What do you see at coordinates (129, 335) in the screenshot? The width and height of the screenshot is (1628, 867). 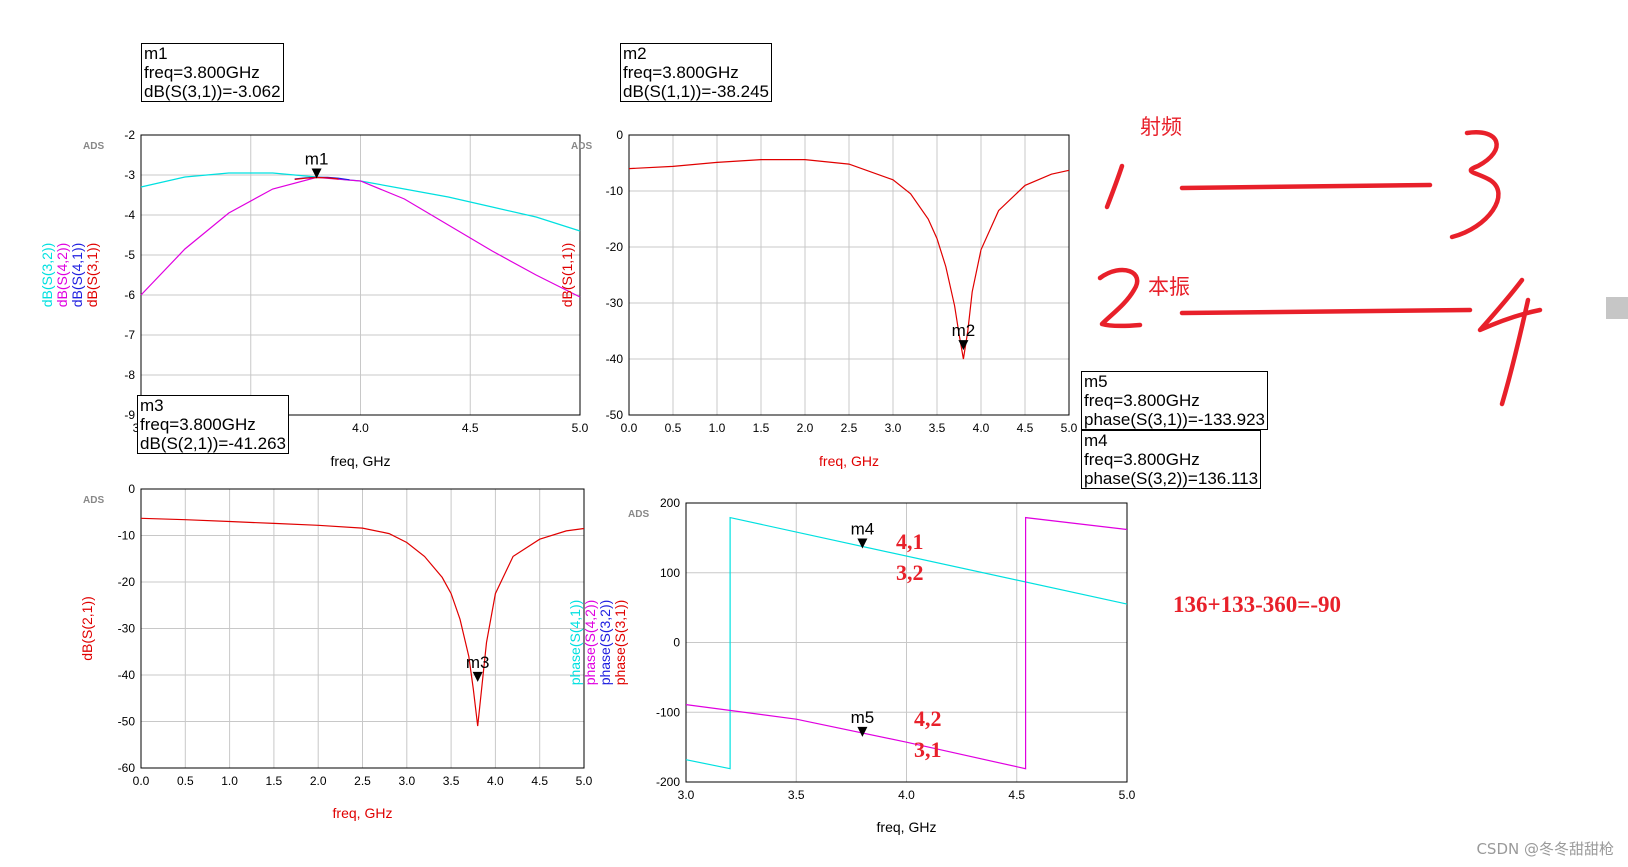 I see `y-tick-label: -7` at bounding box center [129, 335].